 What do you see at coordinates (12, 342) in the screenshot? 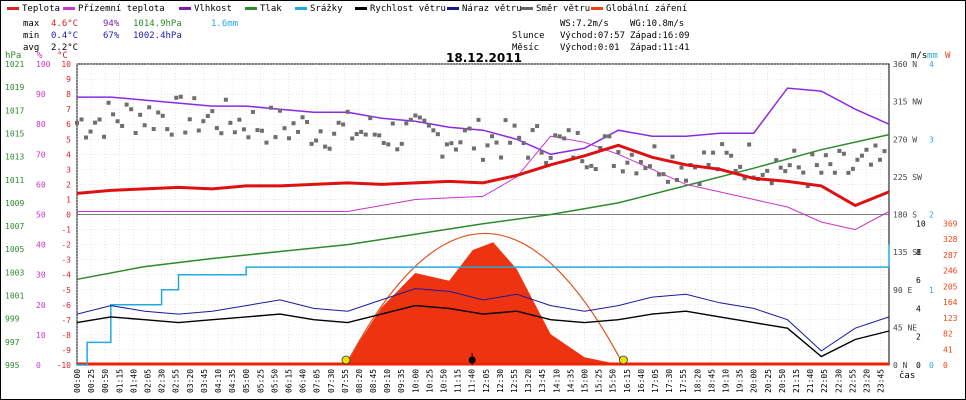
I see `pressure-tick-label: 997` at bounding box center [12, 342].